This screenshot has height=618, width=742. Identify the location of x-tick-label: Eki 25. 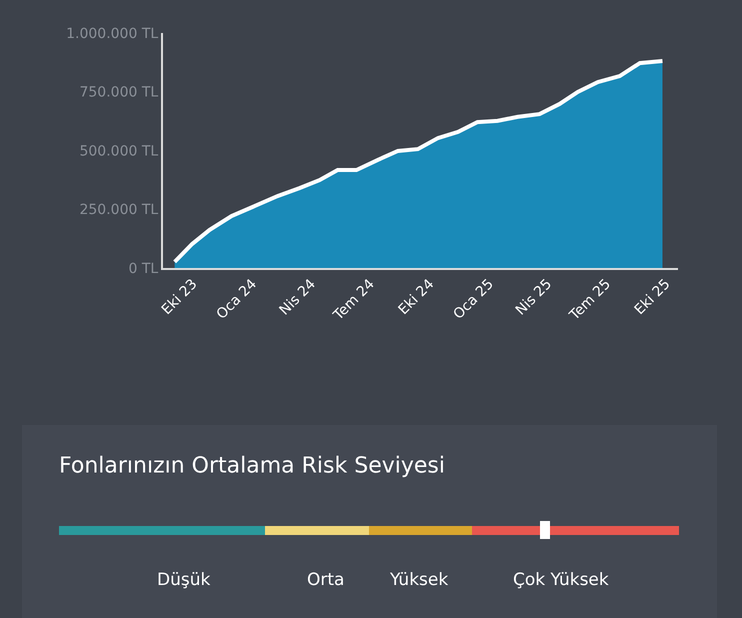
(653, 297).